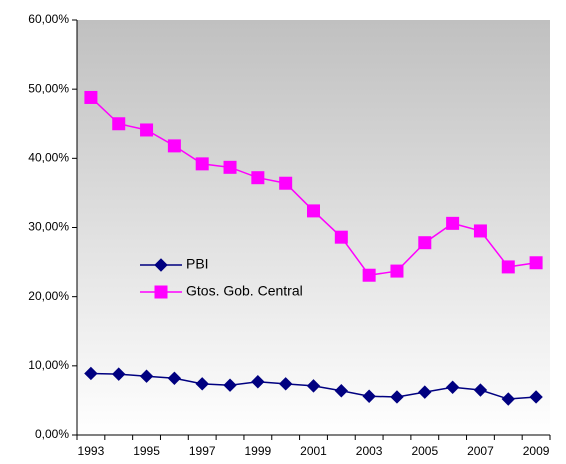 This screenshot has width=566, height=464. I want to click on x-tick-label: 1993, so click(91, 451).